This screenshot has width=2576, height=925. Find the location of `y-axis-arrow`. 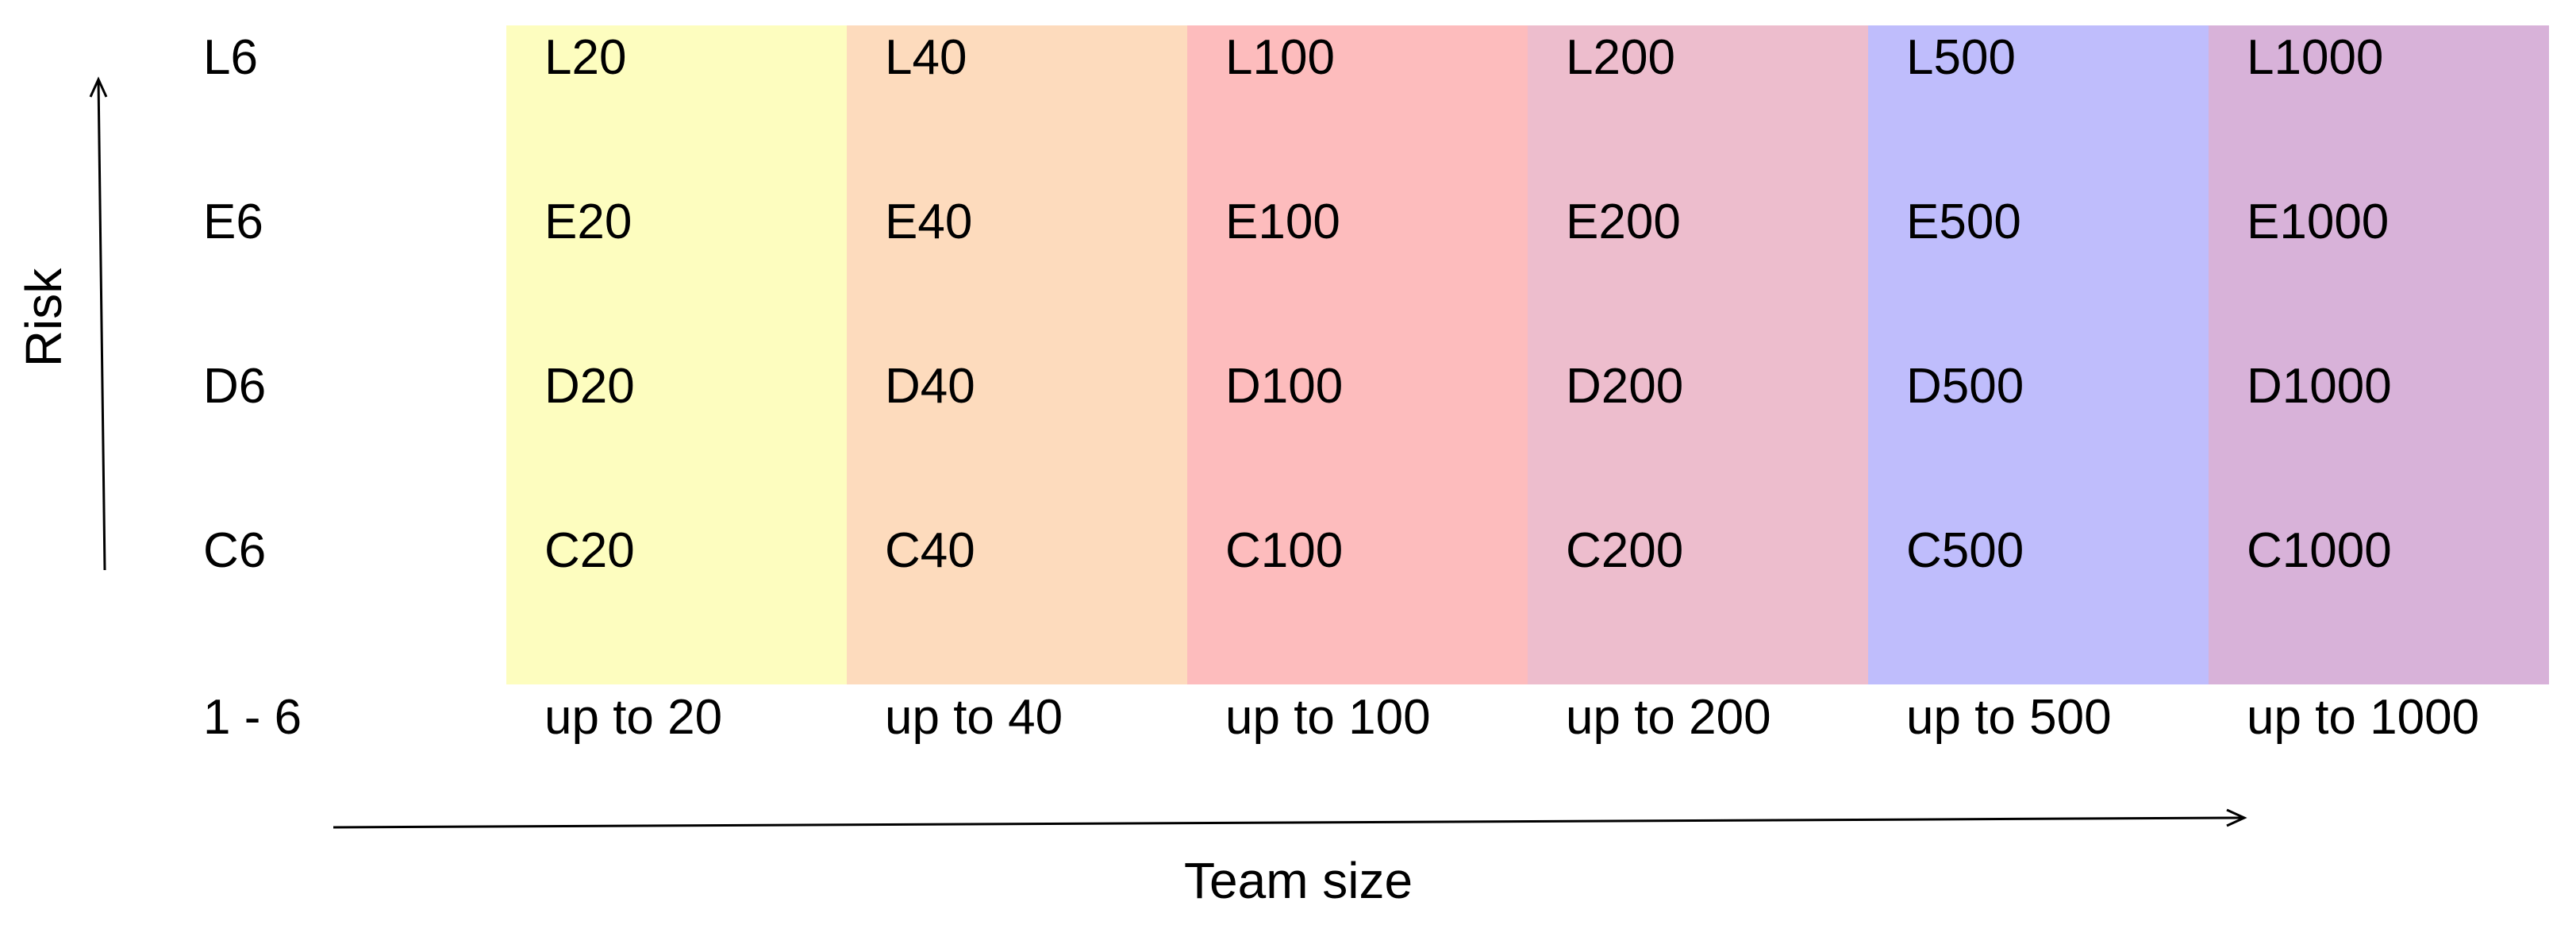

y-axis-arrow is located at coordinates (101, 325).